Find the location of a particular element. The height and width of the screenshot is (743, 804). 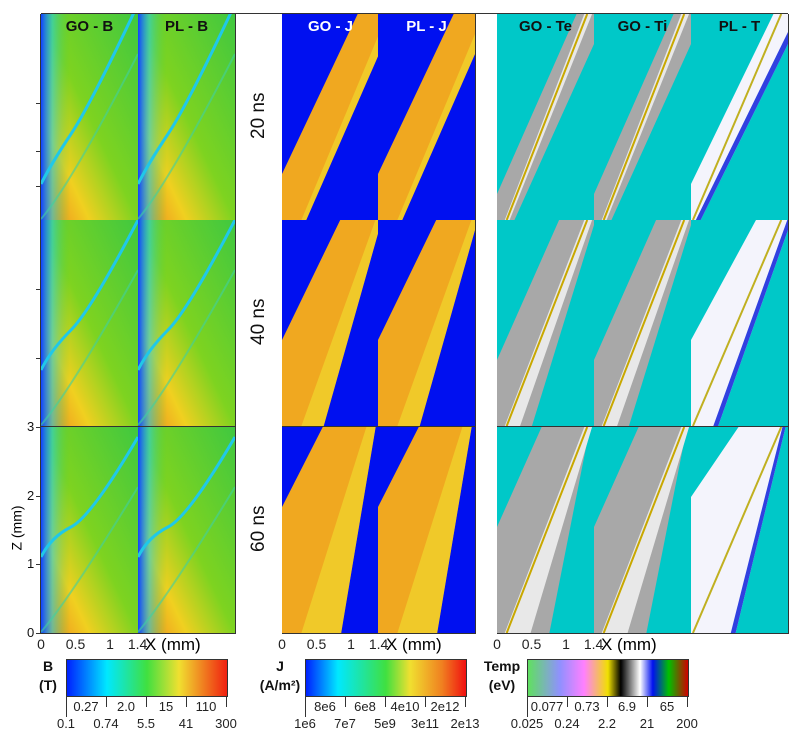

colorbar-tick-label: 5.5 is located at coordinates (146, 723).